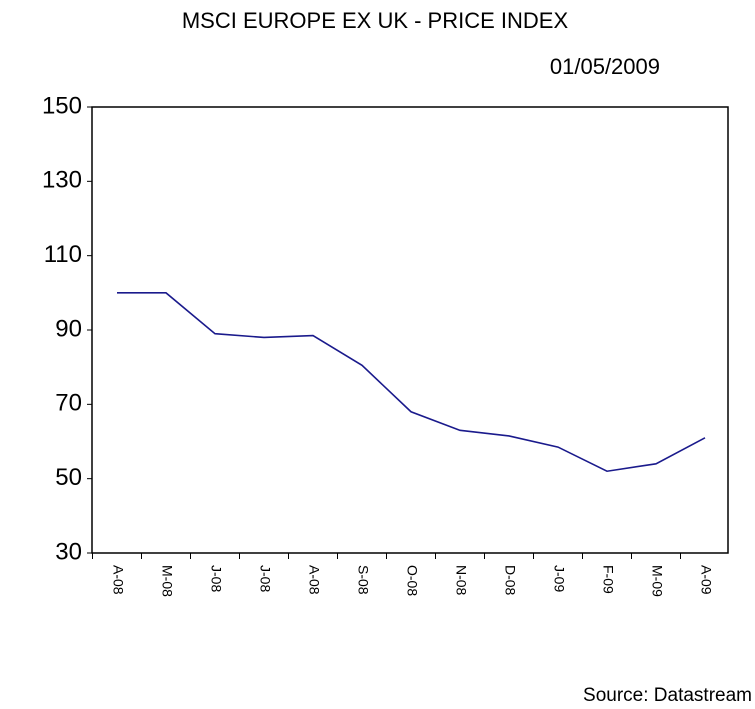  What do you see at coordinates (559, 578) in the screenshot?
I see `x-tick-label: J-09` at bounding box center [559, 578].